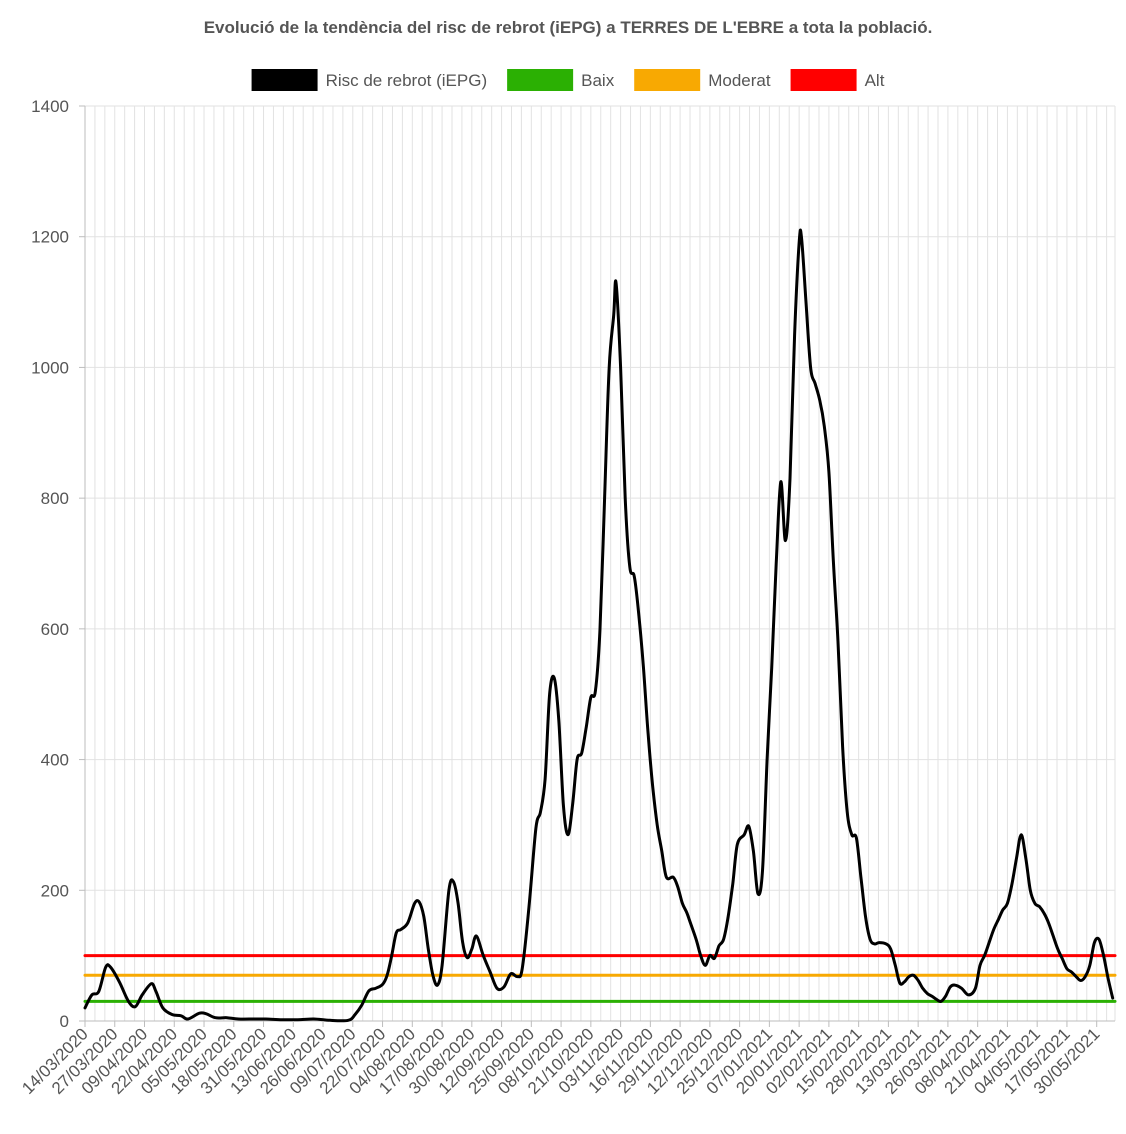 Image resolution: width=1126 pixels, height=1134 pixels. Describe the element at coordinates (598, 80) in the screenshot. I see `legend-label: Baix` at that location.